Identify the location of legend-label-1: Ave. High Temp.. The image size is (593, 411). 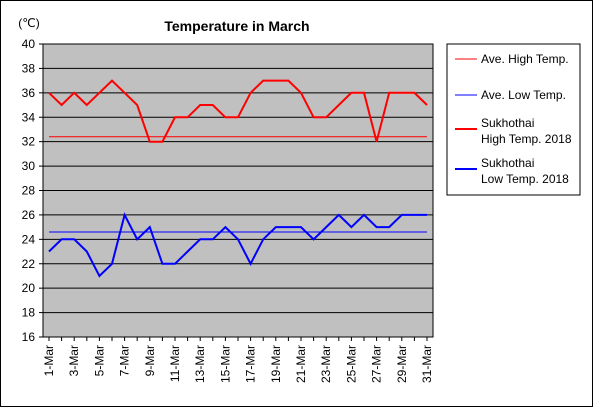
(525, 59).